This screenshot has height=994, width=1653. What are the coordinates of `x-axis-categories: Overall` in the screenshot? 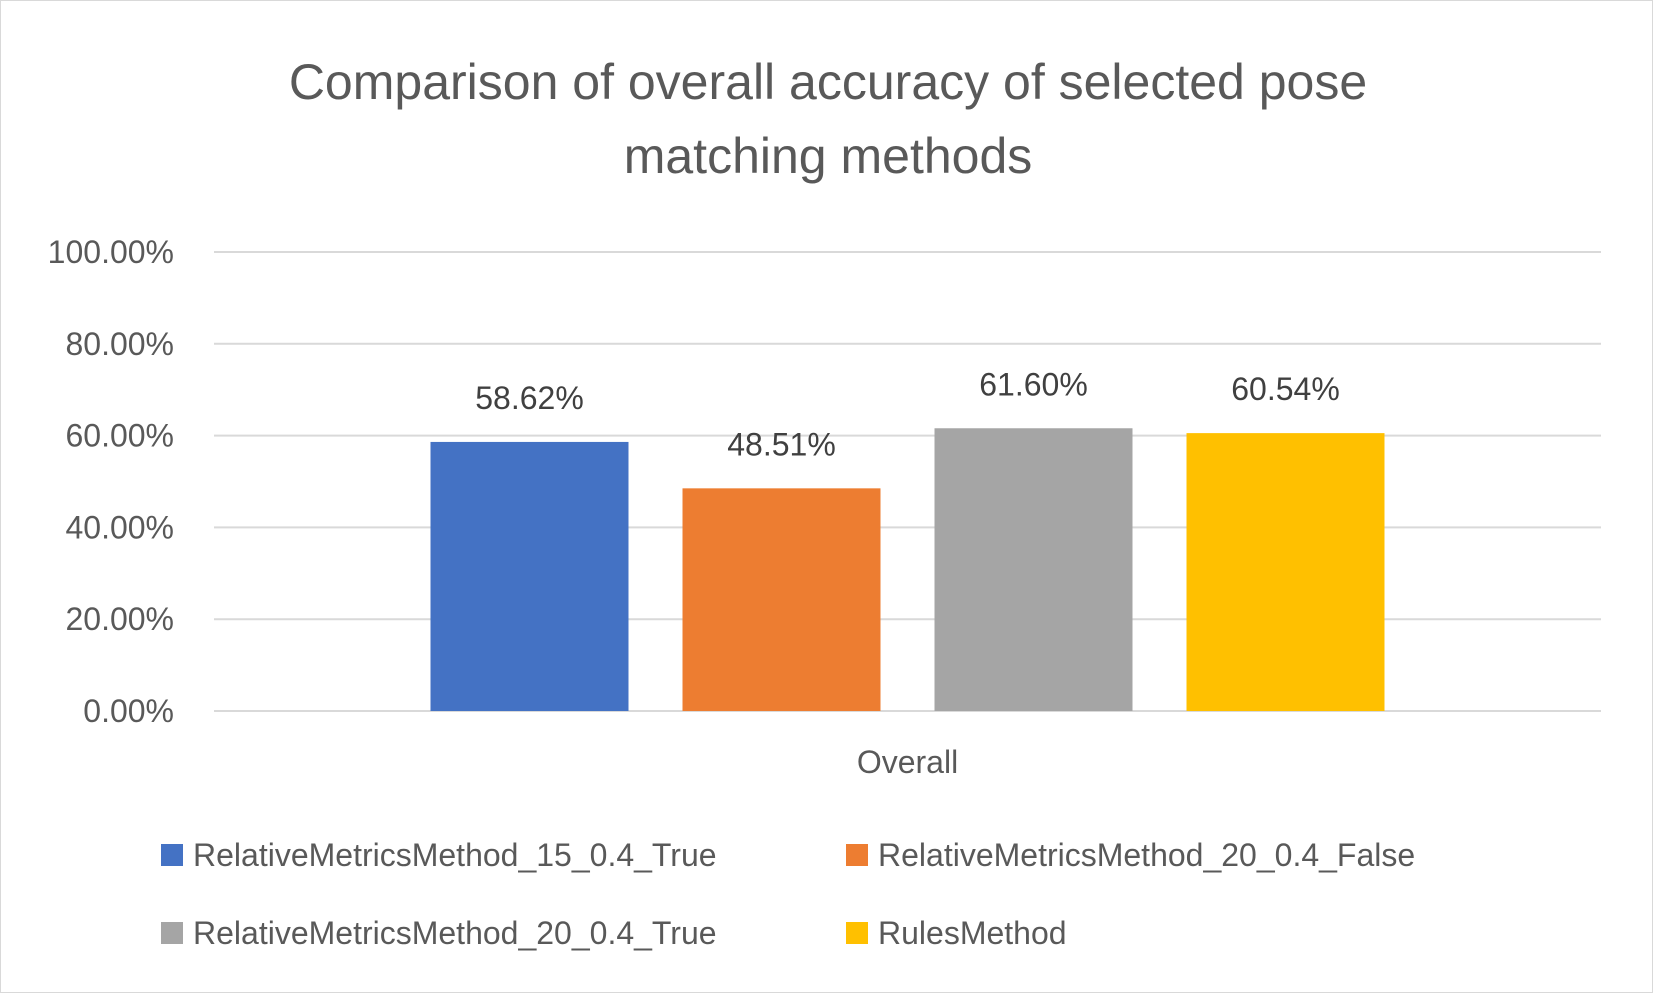 It's located at (907, 762).